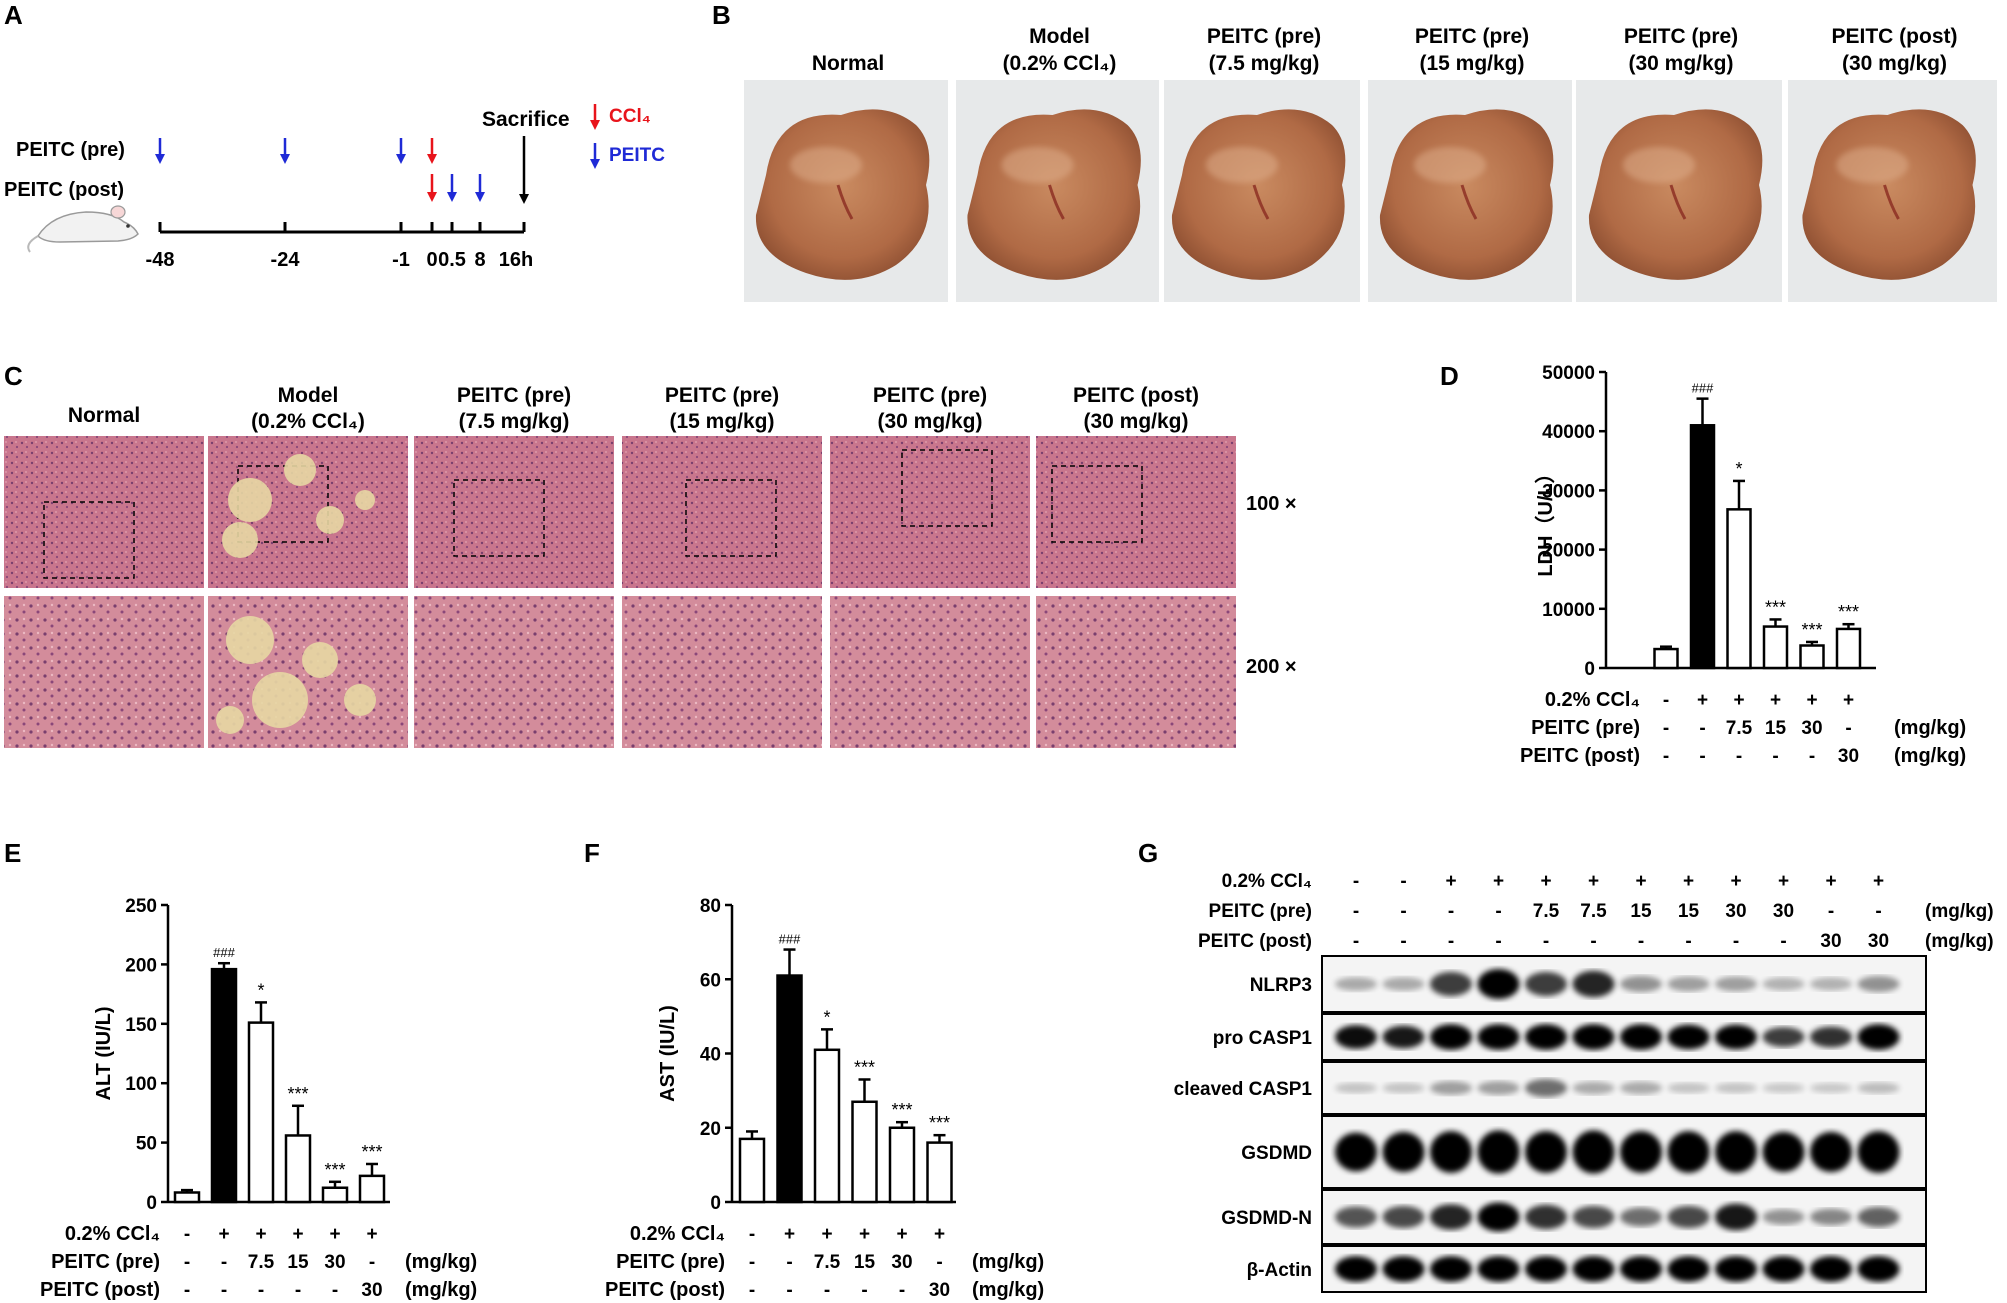 The height and width of the screenshot is (1303, 2007). I want to click on y-tick-label: 30000, so click(1568, 491).